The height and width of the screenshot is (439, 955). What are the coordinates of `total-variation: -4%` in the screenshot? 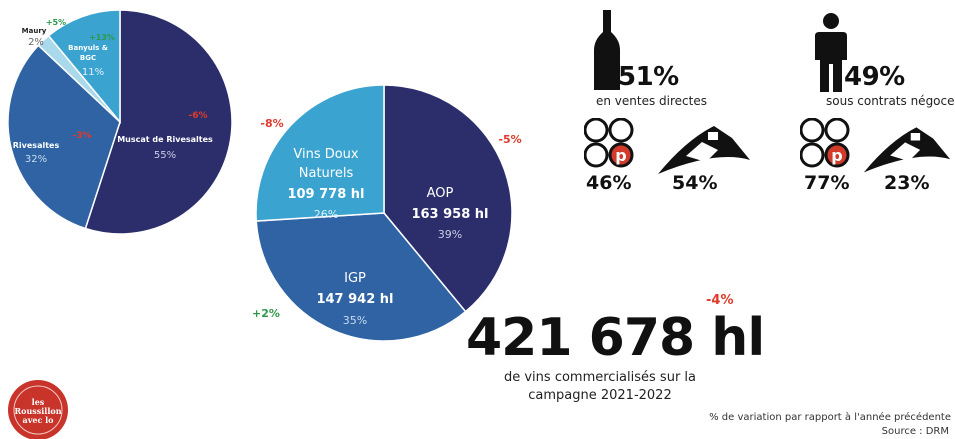 It's located at (720, 300).